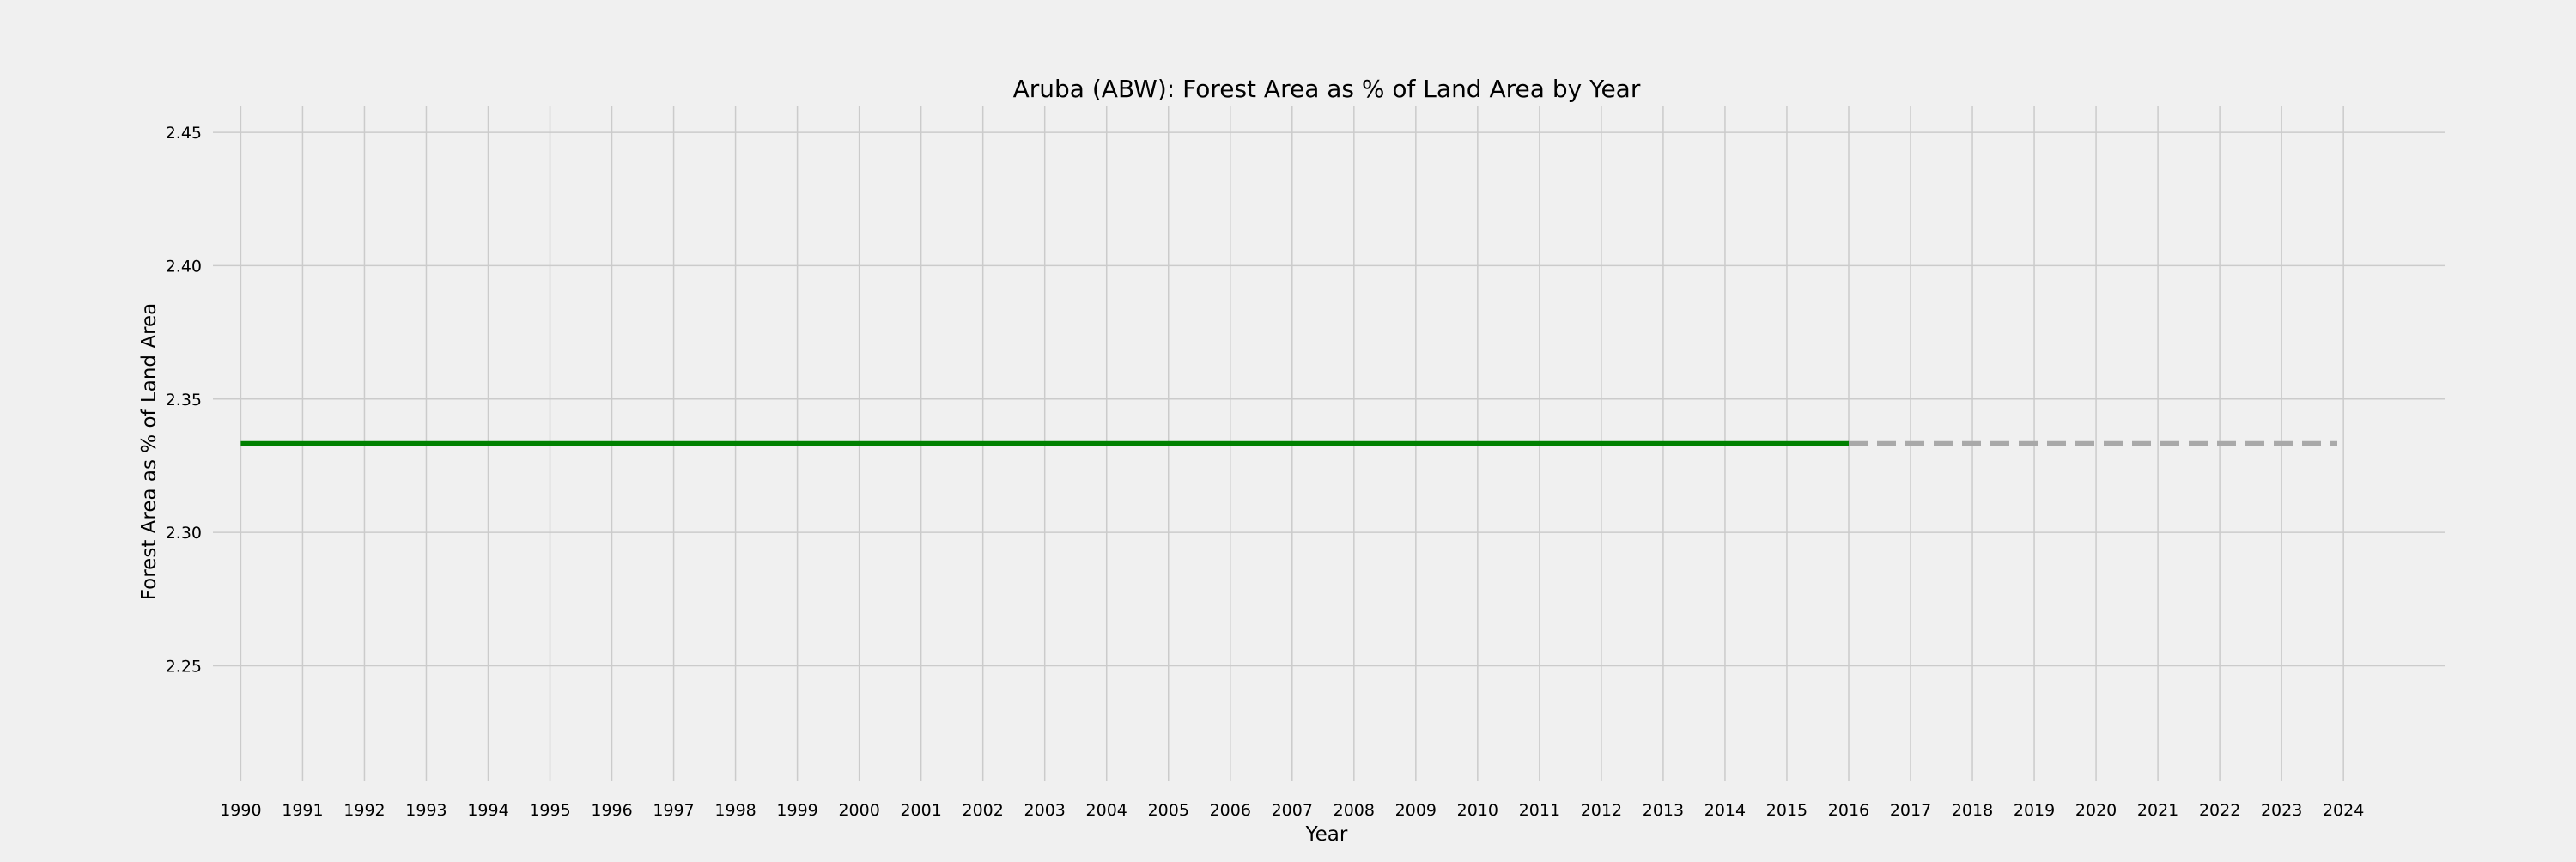 The width and height of the screenshot is (2576, 862). I want to click on x-tick-label: 2015, so click(1786, 810).